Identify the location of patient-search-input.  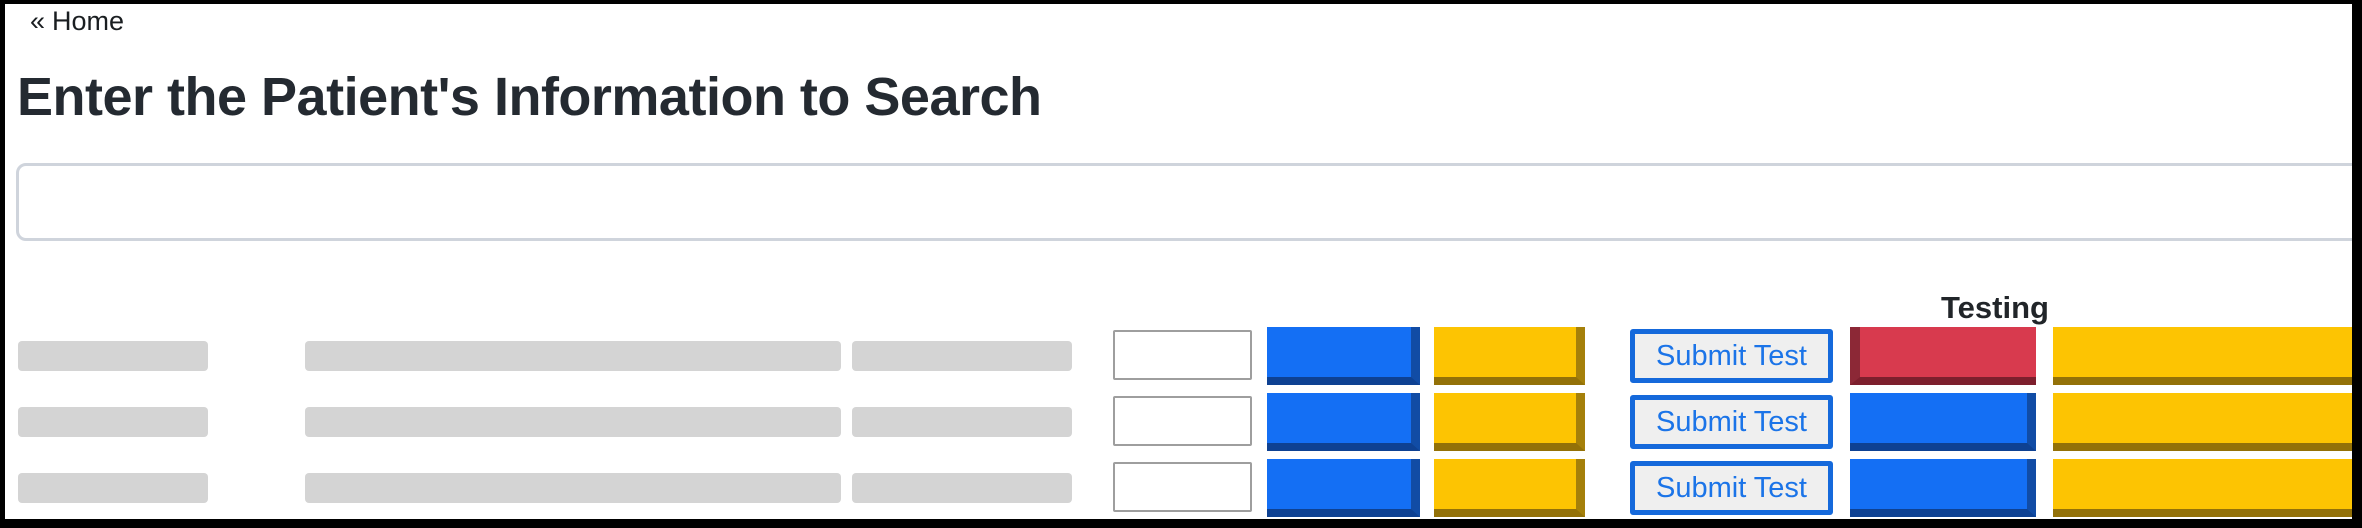
(1184, 202).